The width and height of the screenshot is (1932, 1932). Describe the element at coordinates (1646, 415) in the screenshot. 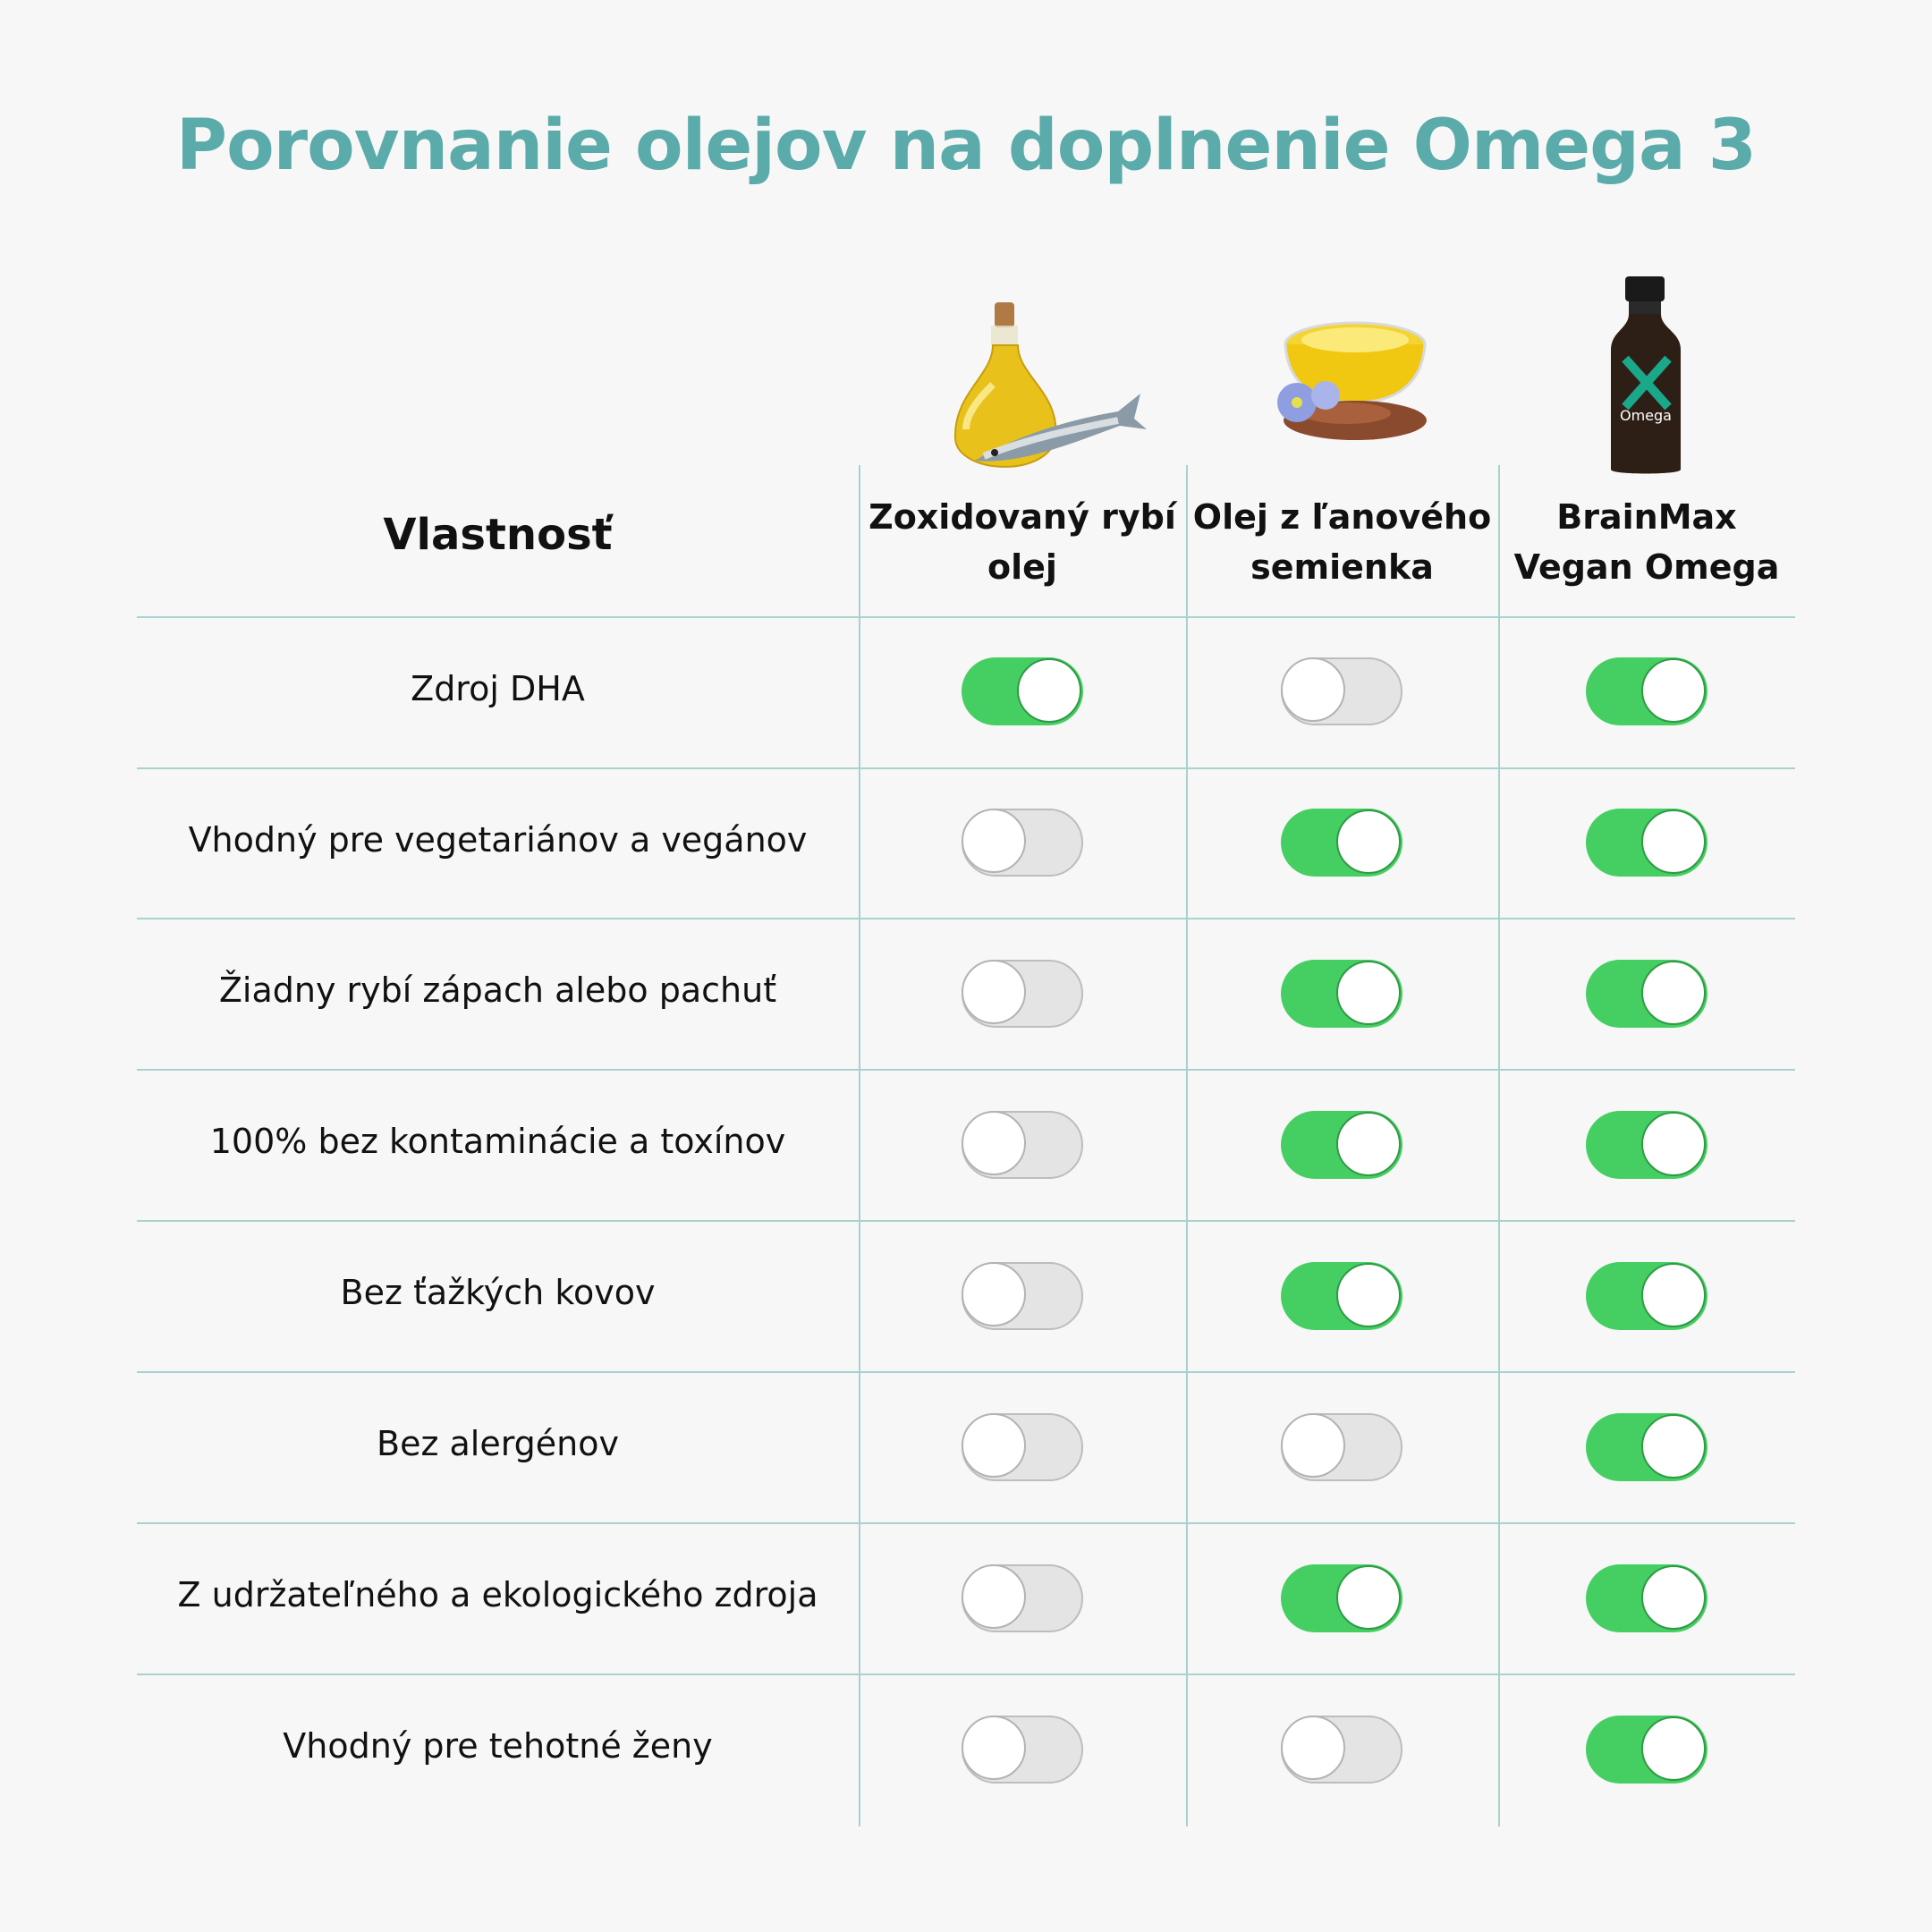

I see `bottle-label: Omega` at that location.